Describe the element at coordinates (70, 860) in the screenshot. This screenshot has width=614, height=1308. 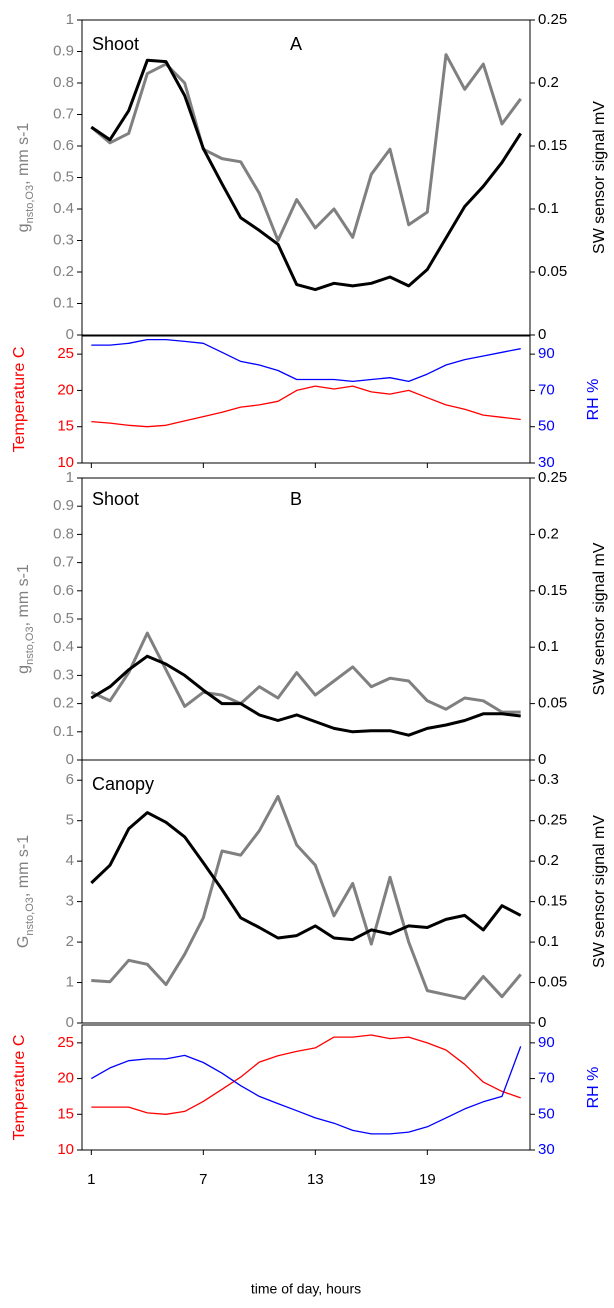
I see `y-tick-label: 4` at that location.